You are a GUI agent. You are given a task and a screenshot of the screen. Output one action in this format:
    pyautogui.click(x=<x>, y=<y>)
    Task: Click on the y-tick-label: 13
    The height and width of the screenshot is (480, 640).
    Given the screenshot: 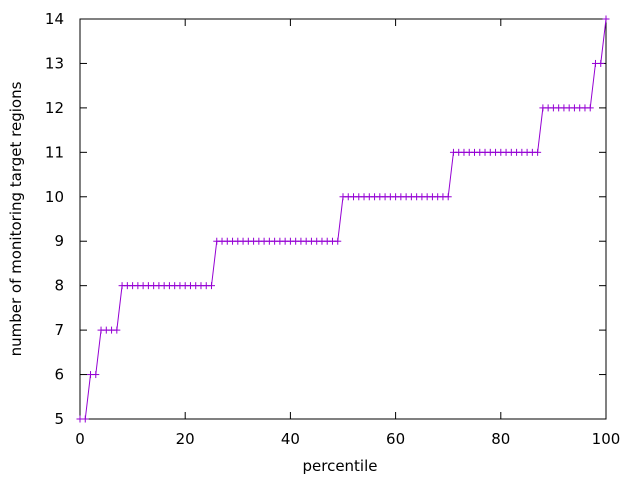 What is the action you would take?
    pyautogui.click(x=54, y=63)
    